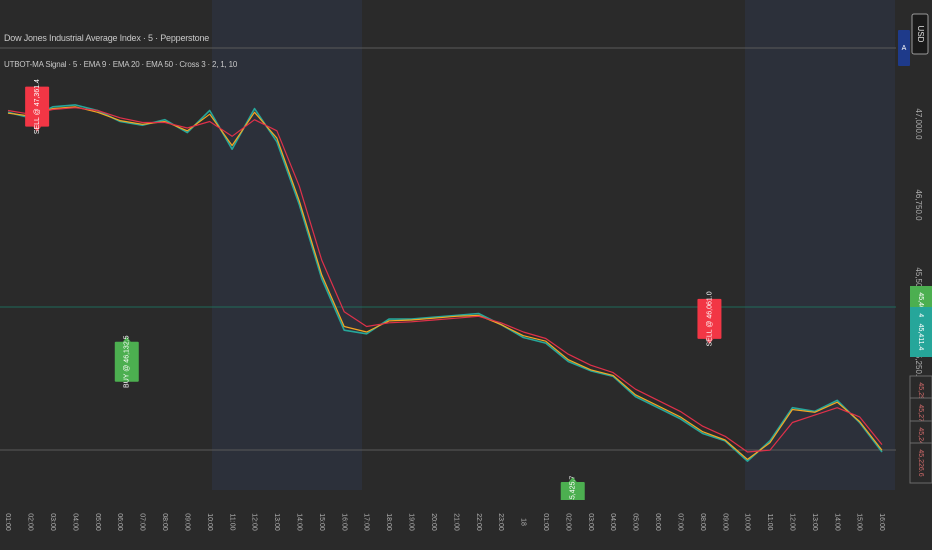 The height and width of the screenshot is (550, 932). Describe the element at coordinates (388, 522) in the screenshot. I see `x-tick-label: 18:00` at that location.